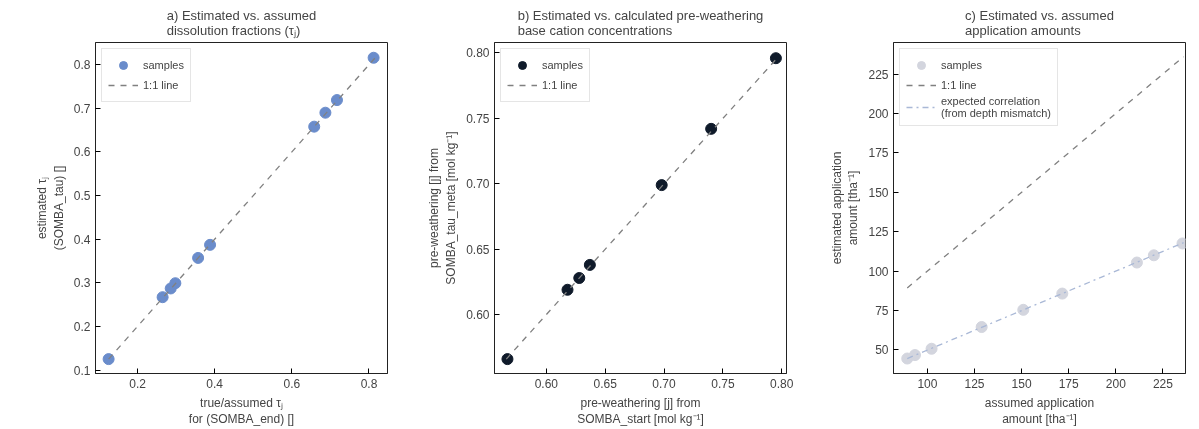 This screenshot has height=429, width=1199. What do you see at coordinates (640, 411) in the screenshot?
I see `x-axis-title: pre-weathering [j] from SOMBA_start [mol kg⁻¹]` at bounding box center [640, 411].